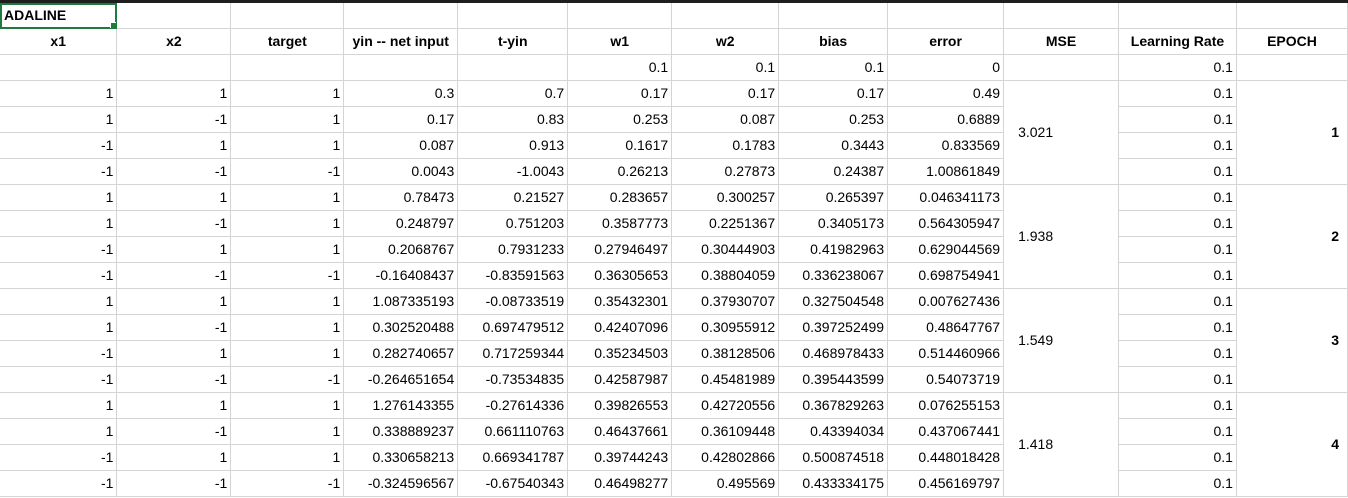 This screenshot has width=1348, height=498. I want to click on header-cell: bias, so click(833, 41).